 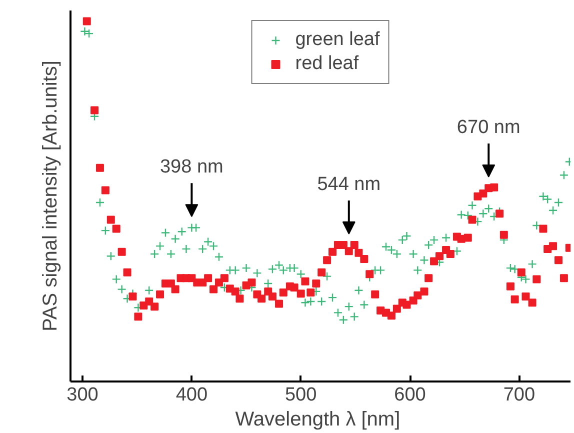 What do you see at coordinates (192, 167) in the screenshot?
I see `annotation: 398 nm` at bounding box center [192, 167].